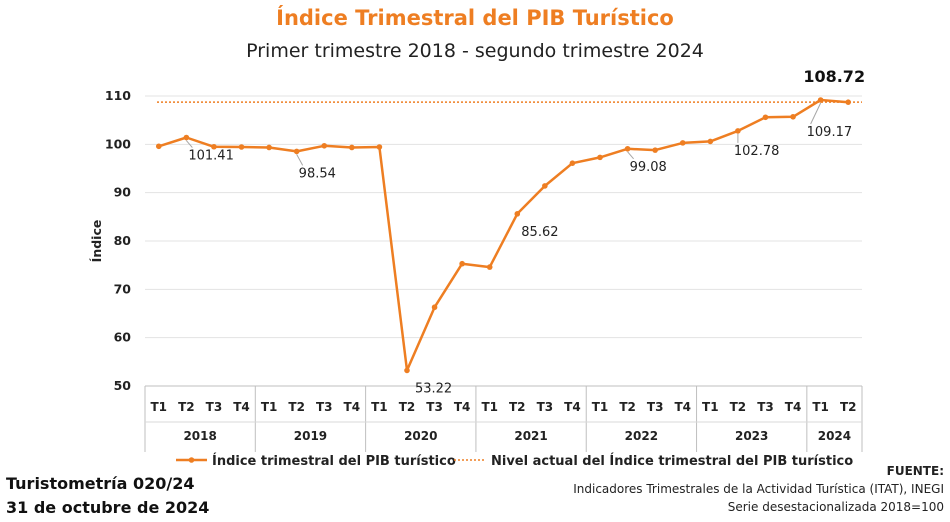 The image size is (950, 522). I want to click on data-label: 98.54, so click(317, 173).